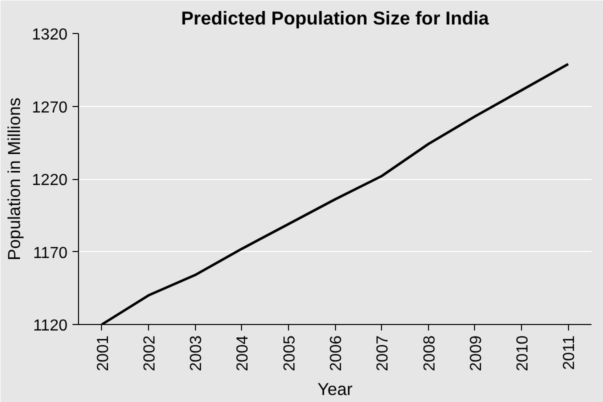 The width and height of the screenshot is (603, 402). I want to click on x-tick-label: 2005, so click(289, 353).